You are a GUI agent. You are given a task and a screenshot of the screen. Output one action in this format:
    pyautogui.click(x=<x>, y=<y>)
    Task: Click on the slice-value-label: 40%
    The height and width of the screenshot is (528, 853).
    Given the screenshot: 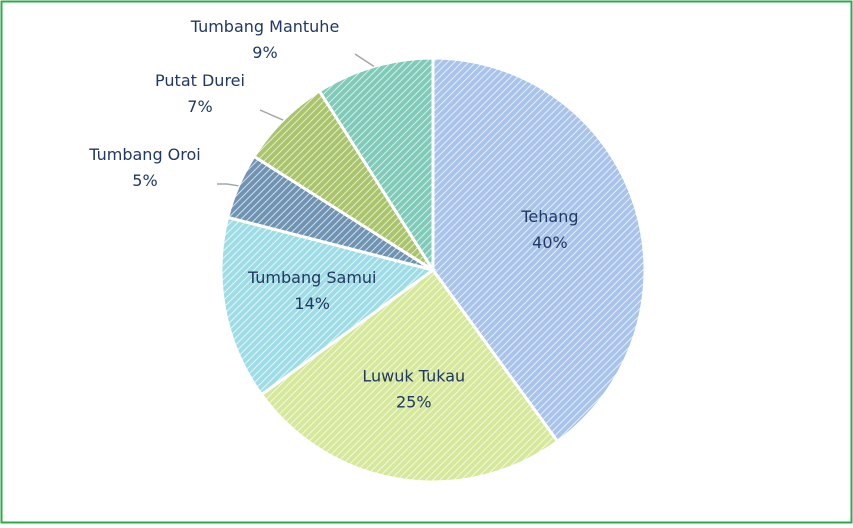 What is the action you would take?
    pyautogui.click(x=550, y=242)
    